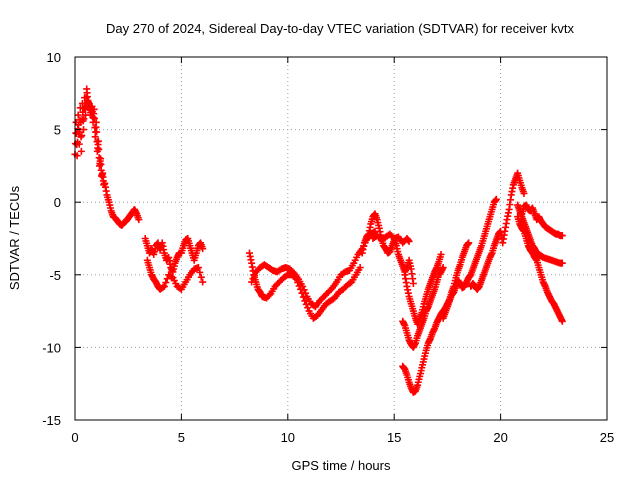 The height and width of the screenshot is (480, 640). Describe the element at coordinates (14, 237) in the screenshot. I see `y-axis-title: SDTVAR / TECUs` at that location.